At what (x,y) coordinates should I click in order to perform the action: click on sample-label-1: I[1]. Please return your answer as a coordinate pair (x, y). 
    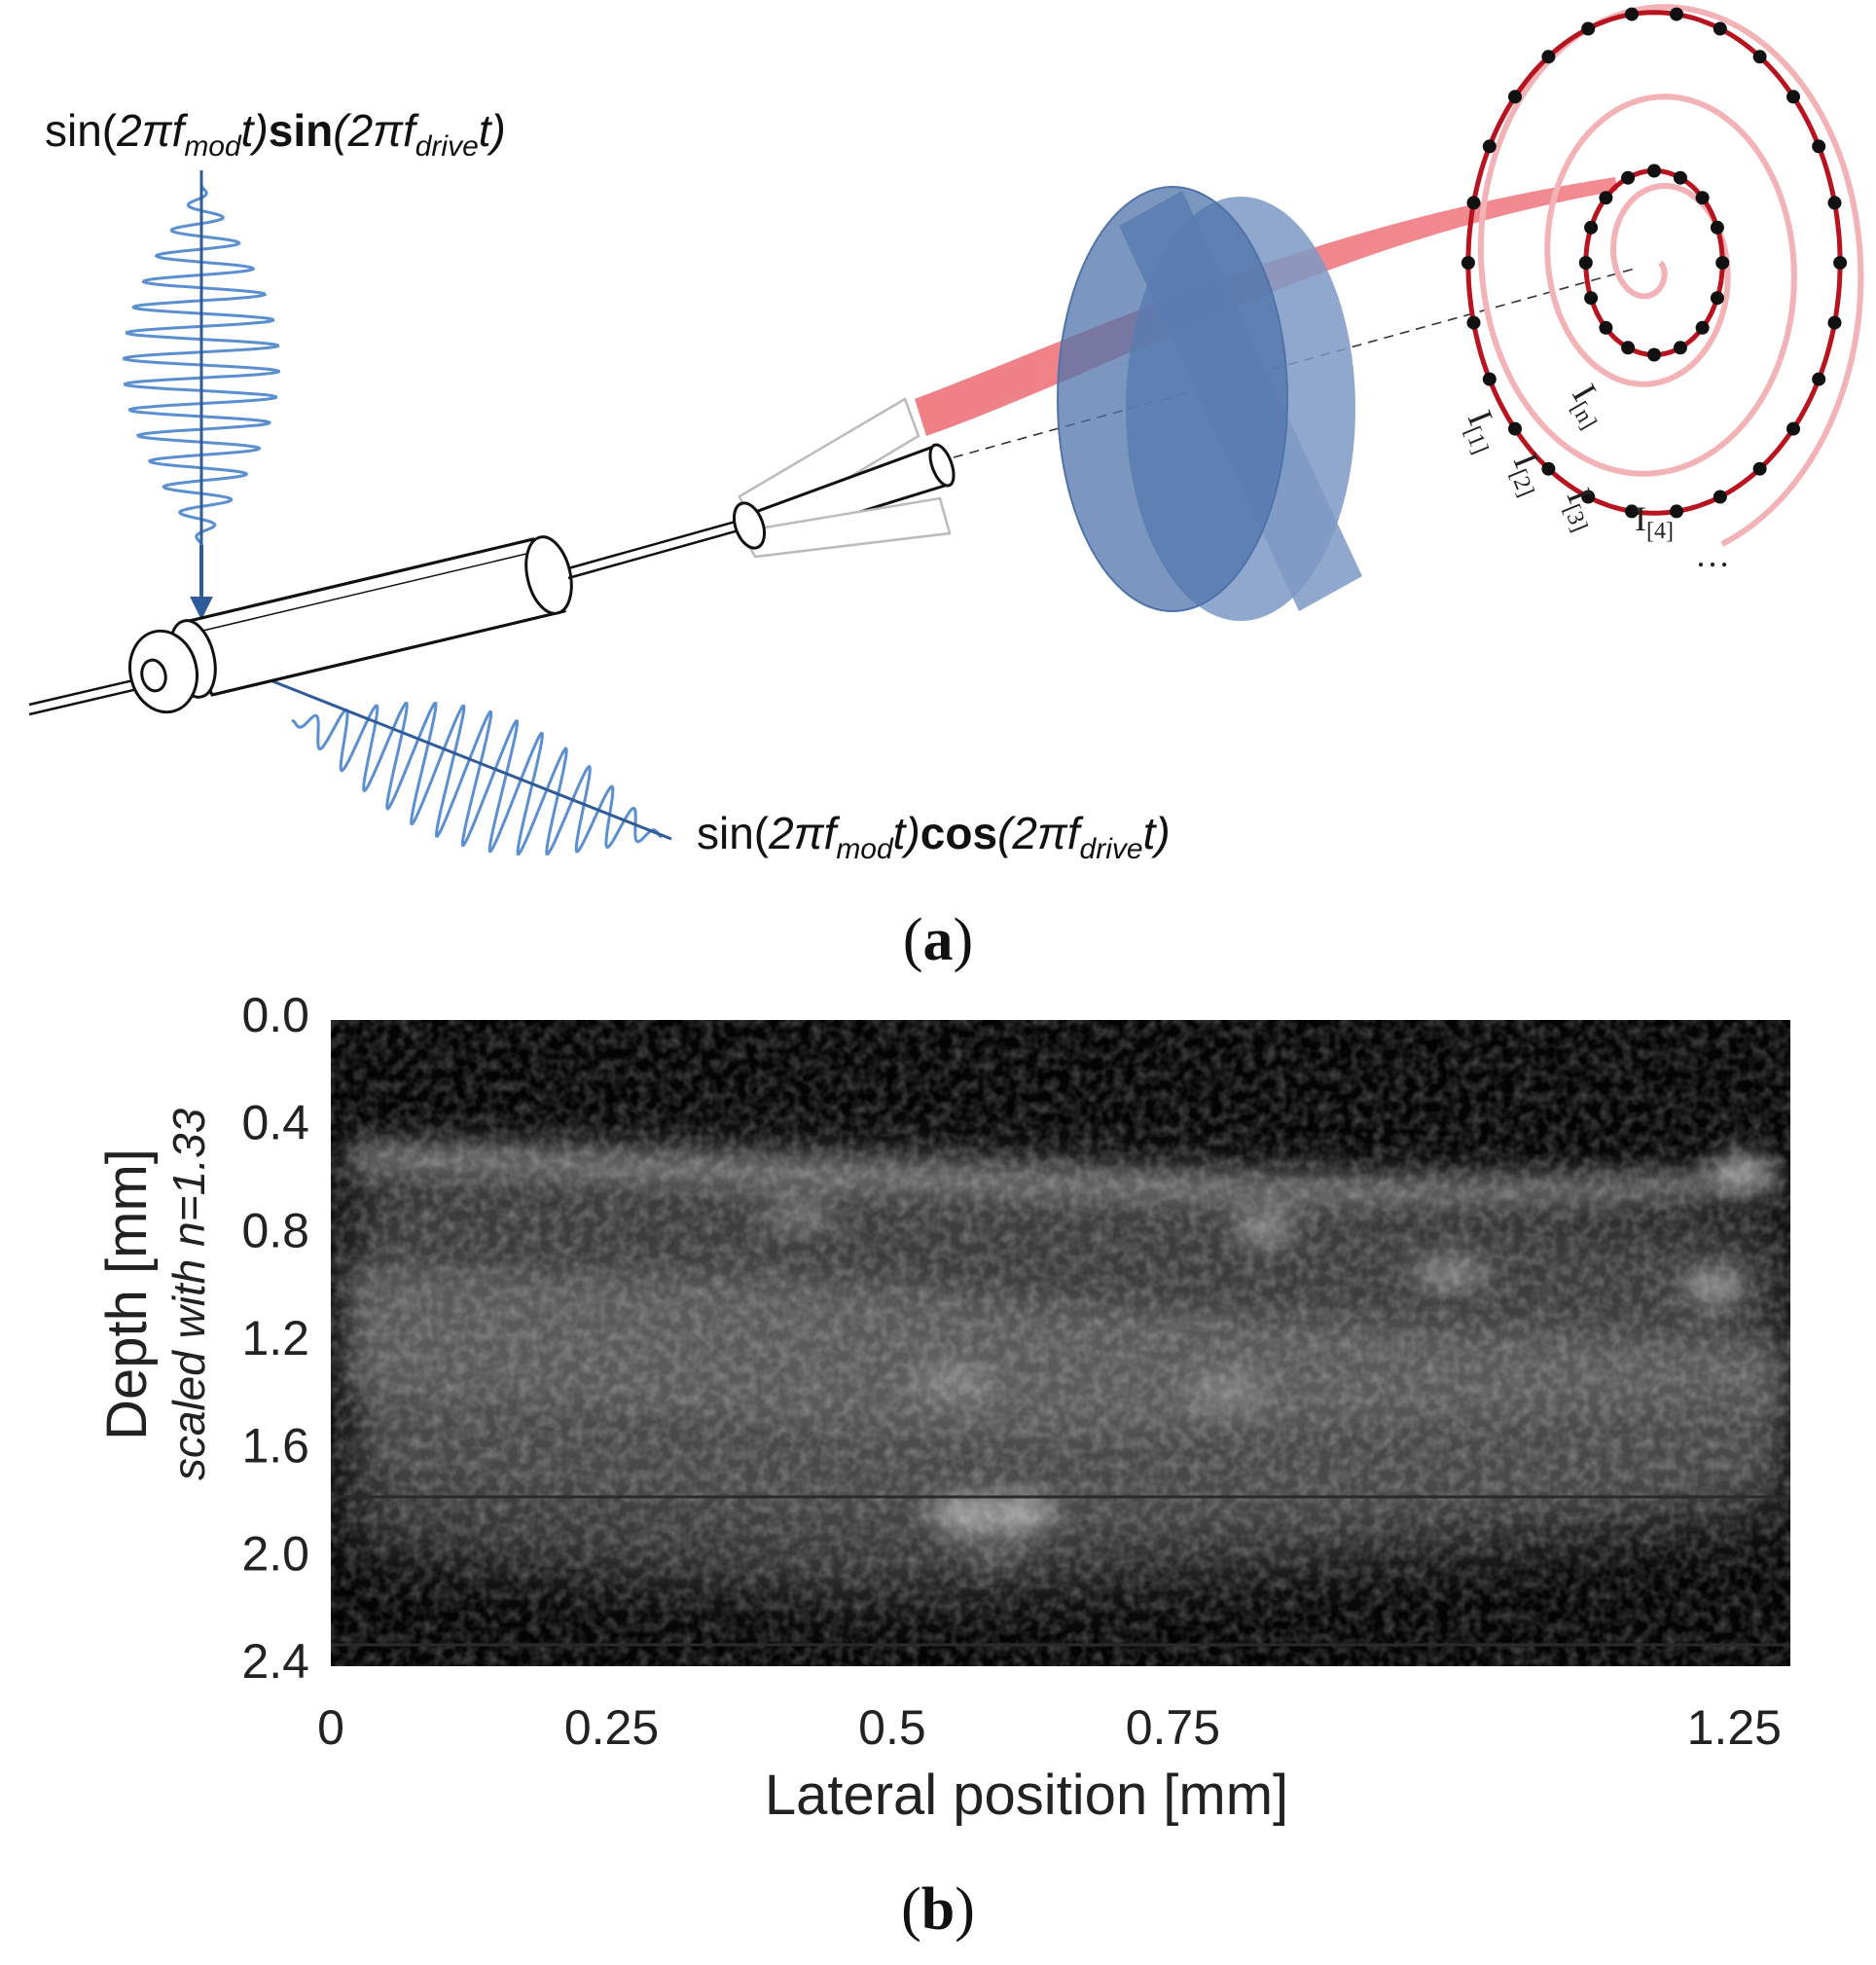
    Looking at the image, I should click on (1483, 431).